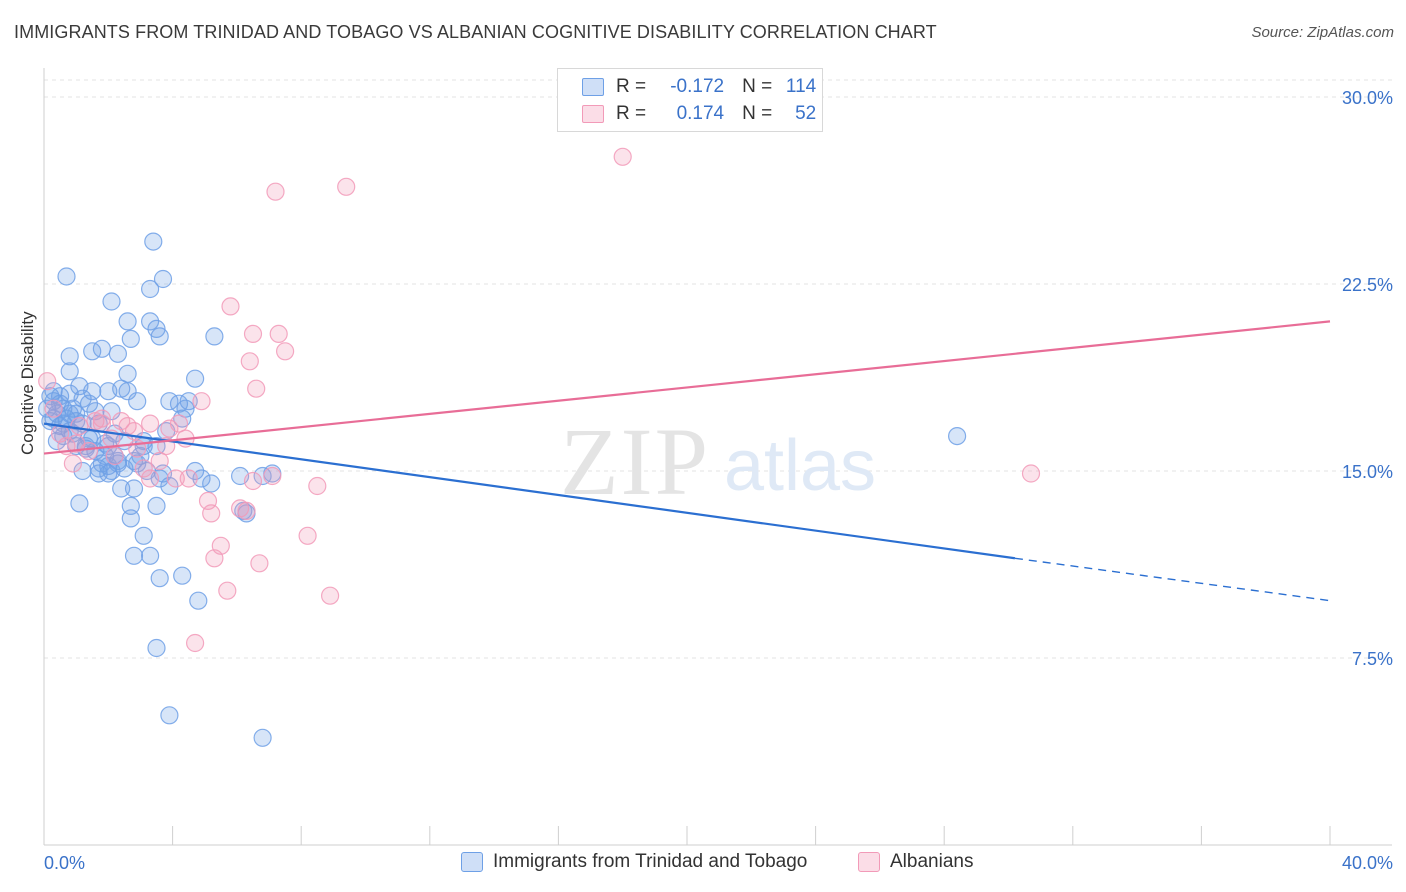  I want to click on trend-line-albanians, so click(687, 387).